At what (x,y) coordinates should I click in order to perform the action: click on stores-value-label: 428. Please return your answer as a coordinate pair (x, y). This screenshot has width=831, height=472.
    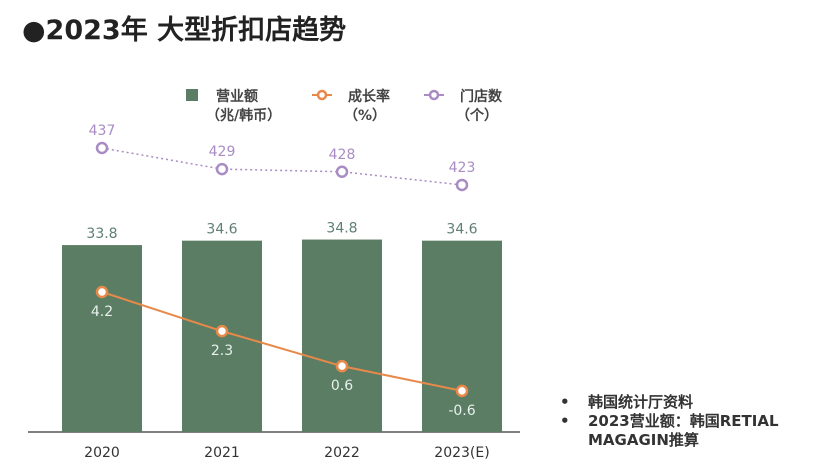
    Looking at the image, I should click on (342, 155).